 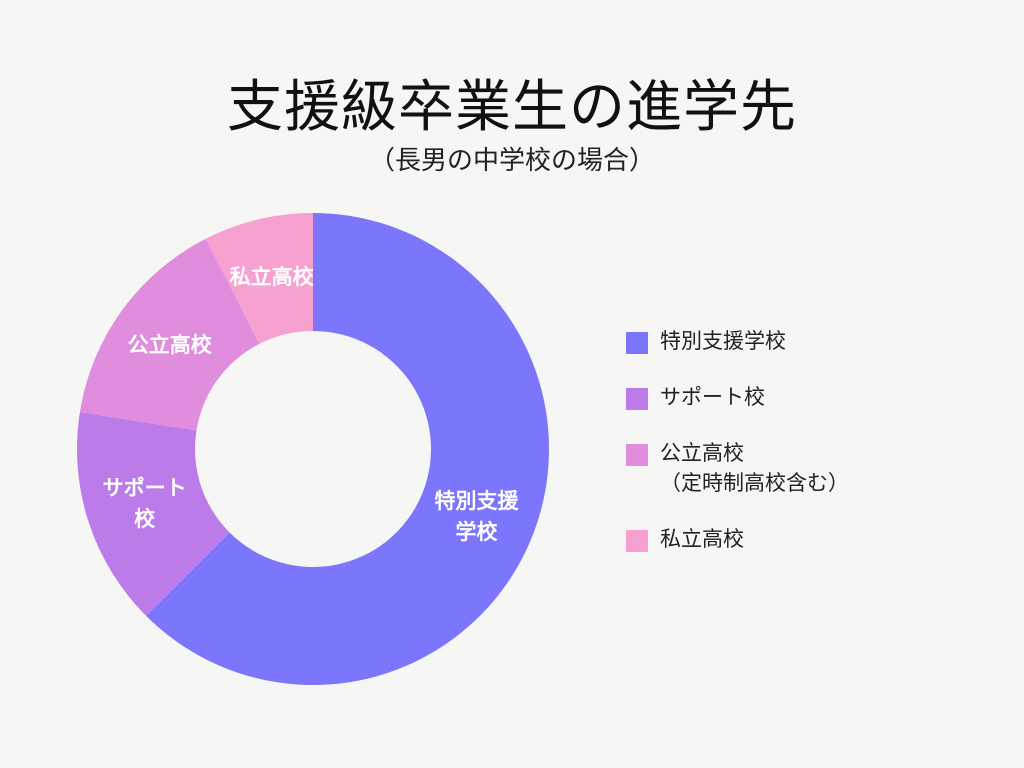 I want to click on slice-public-high-school, so click(x=169, y=334).